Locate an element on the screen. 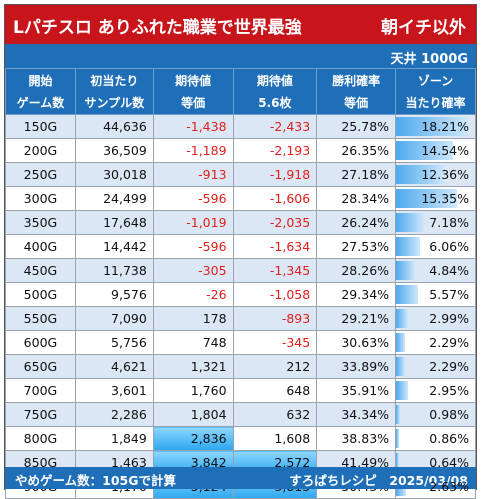  condition-badge: 朝イチ以外 is located at coordinates (423, 28).